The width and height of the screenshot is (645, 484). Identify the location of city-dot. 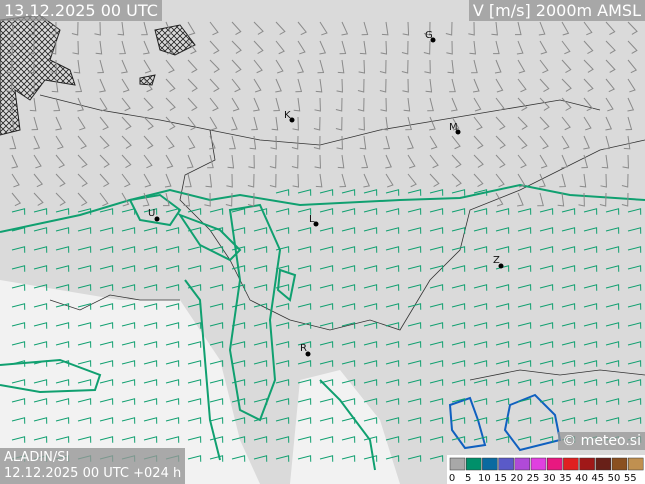
(433, 40).